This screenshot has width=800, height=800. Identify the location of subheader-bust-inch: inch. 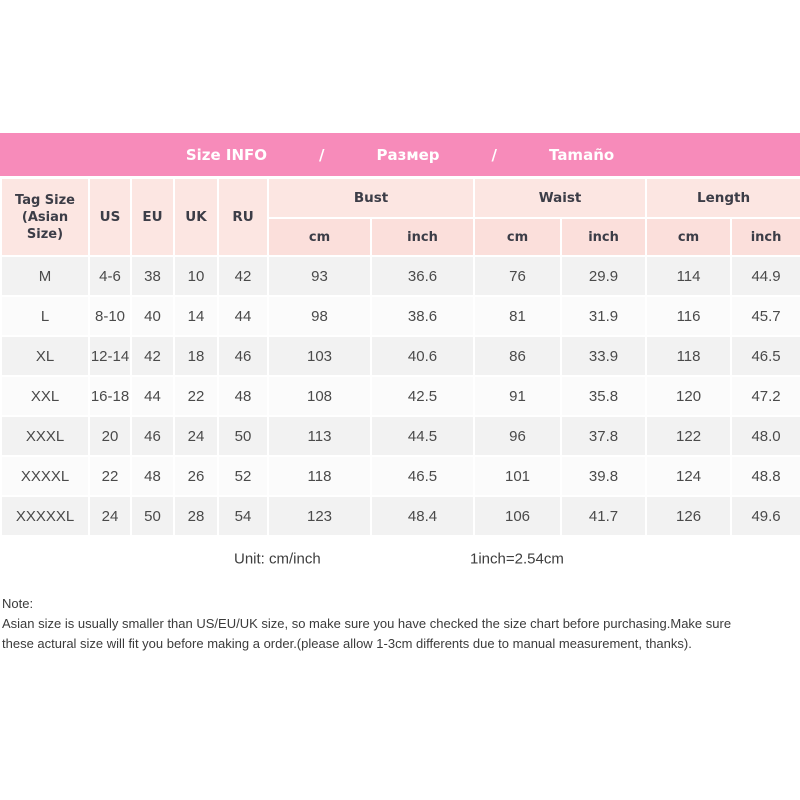
(422, 237).